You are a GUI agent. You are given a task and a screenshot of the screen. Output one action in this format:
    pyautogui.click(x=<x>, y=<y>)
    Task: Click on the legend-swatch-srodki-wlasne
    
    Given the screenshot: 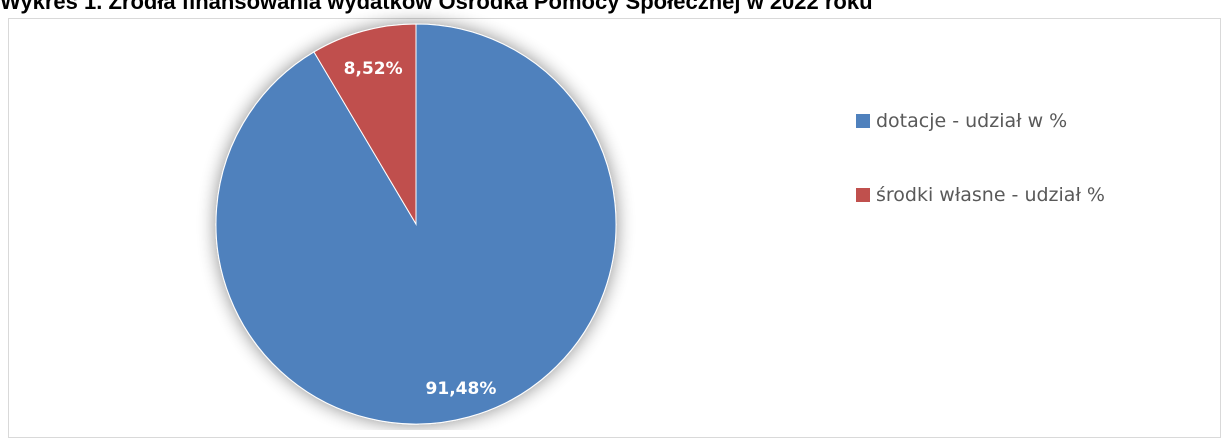 What is the action you would take?
    pyautogui.click(x=863, y=195)
    